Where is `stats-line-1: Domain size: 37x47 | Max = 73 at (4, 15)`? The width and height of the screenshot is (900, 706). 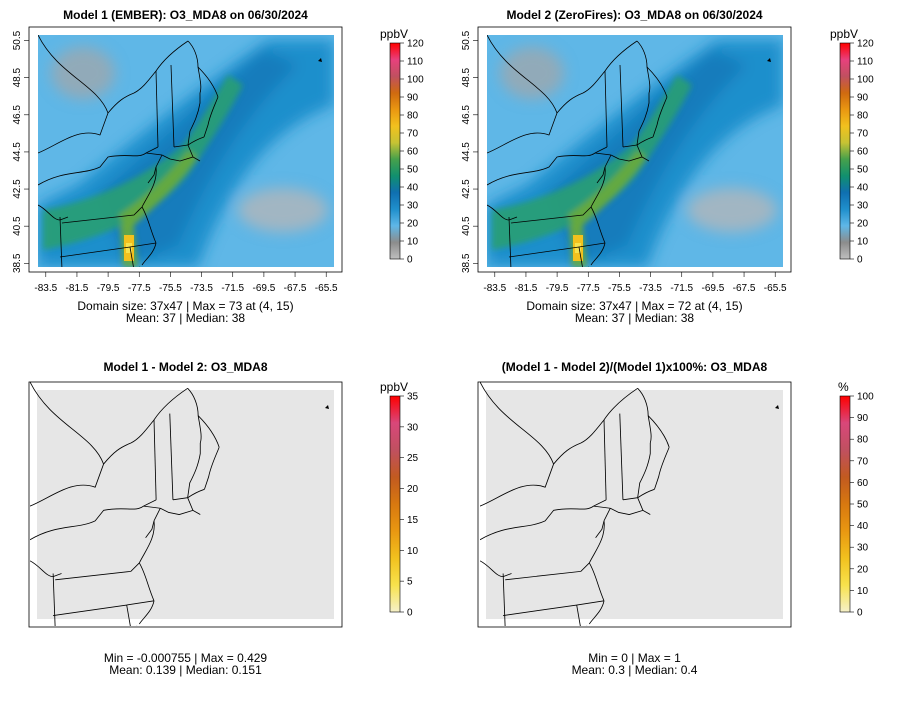 stats-line-1: Domain size: 37x47 | Max = 73 at (4, 15) is located at coordinates (185, 306).